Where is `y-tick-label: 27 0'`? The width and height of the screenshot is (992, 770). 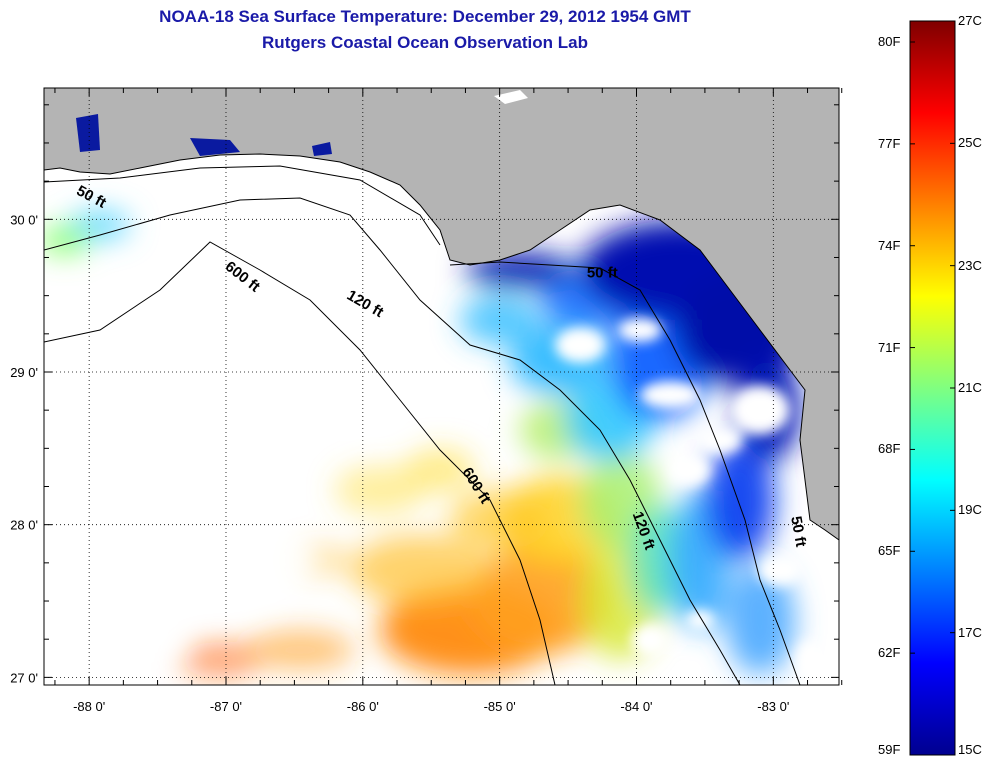
y-tick-label: 27 0' is located at coordinates (24, 677).